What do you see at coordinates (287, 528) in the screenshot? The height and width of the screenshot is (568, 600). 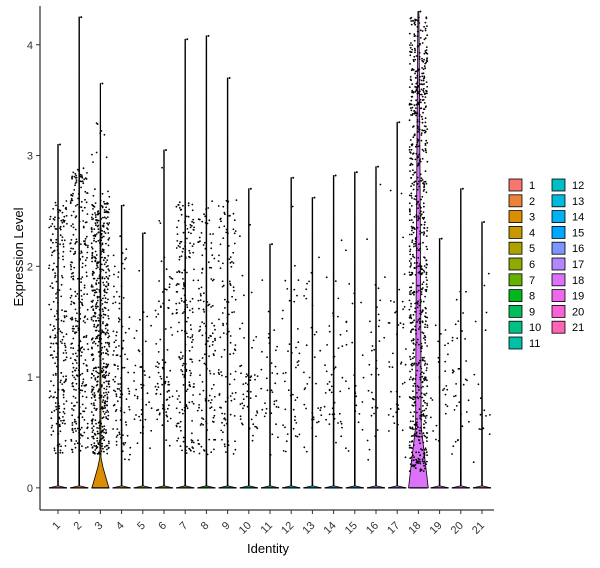 I see `x-tick-label: 12` at bounding box center [287, 528].